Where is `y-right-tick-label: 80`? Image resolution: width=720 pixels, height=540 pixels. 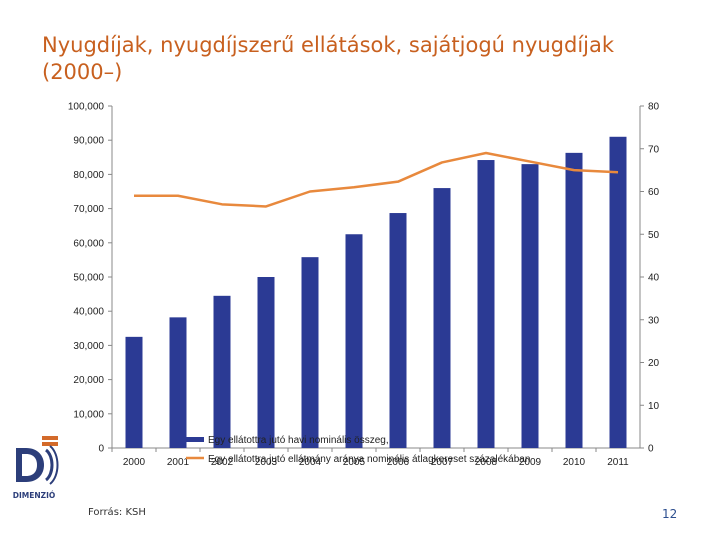
y-right-tick-label: 80 is located at coordinates (654, 107).